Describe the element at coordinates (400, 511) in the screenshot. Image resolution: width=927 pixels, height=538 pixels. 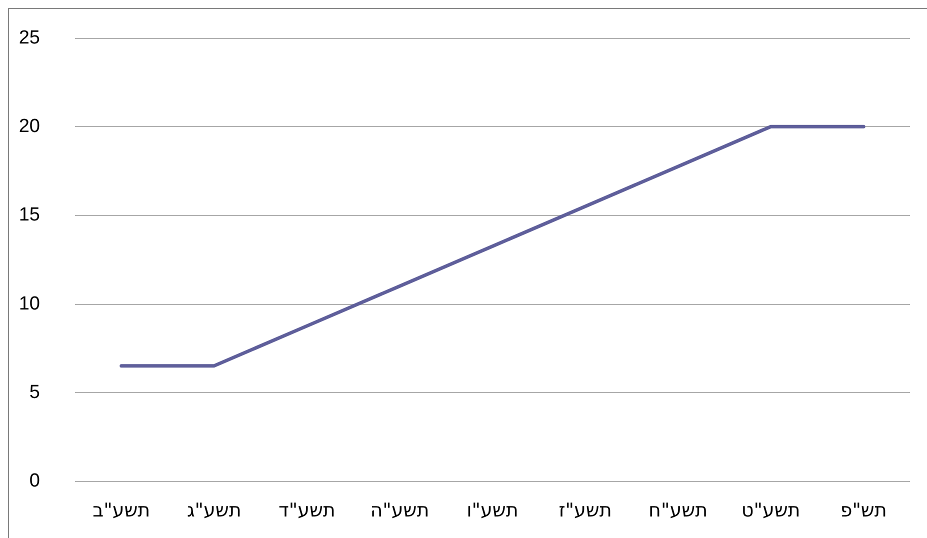
I see `x-tick-label: תשע"ה` at that location.